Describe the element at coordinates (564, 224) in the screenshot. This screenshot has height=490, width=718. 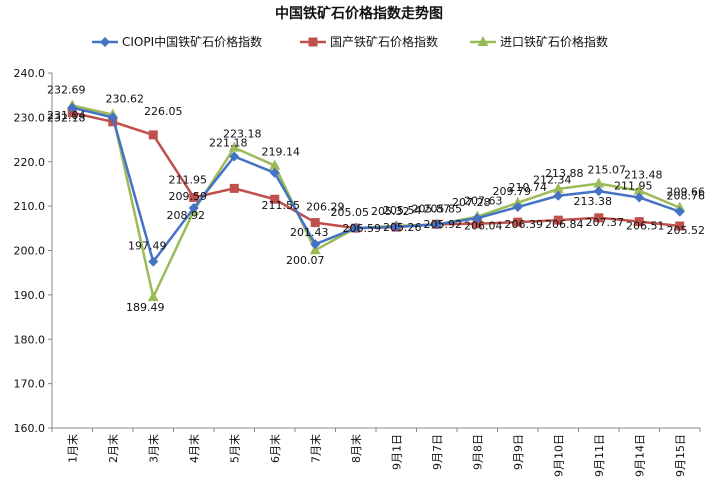
I see `data-label: 206.84` at that location.